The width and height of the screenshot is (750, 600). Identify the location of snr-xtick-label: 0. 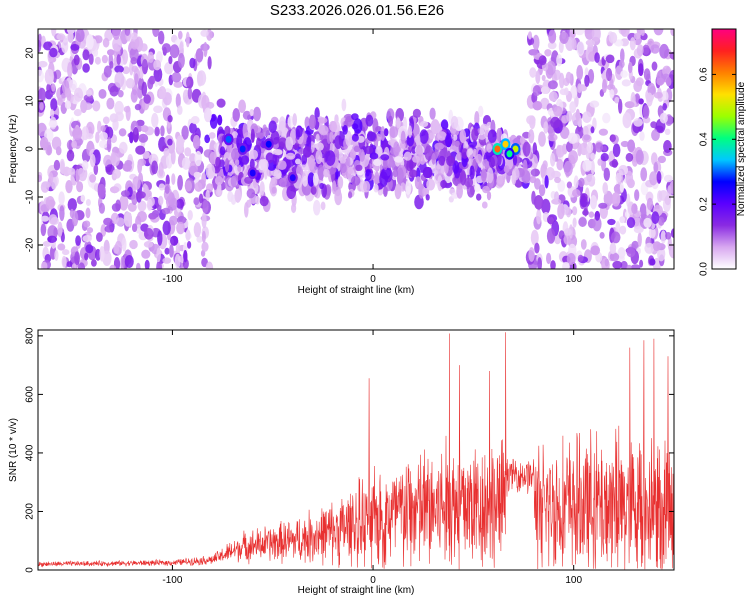
(373, 580).